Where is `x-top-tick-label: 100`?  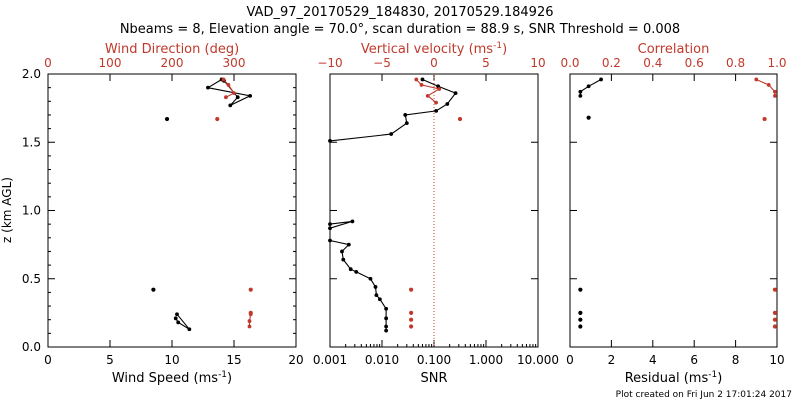 x-top-tick-label: 100 is located at coordinates (110, 63).